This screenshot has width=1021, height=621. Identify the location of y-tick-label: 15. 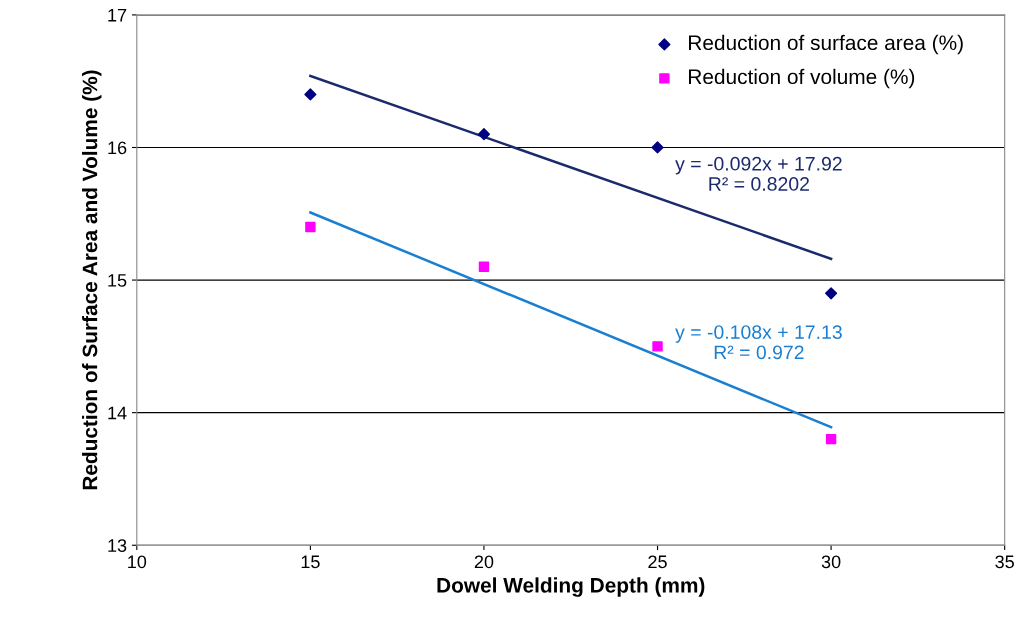
(117, 280).